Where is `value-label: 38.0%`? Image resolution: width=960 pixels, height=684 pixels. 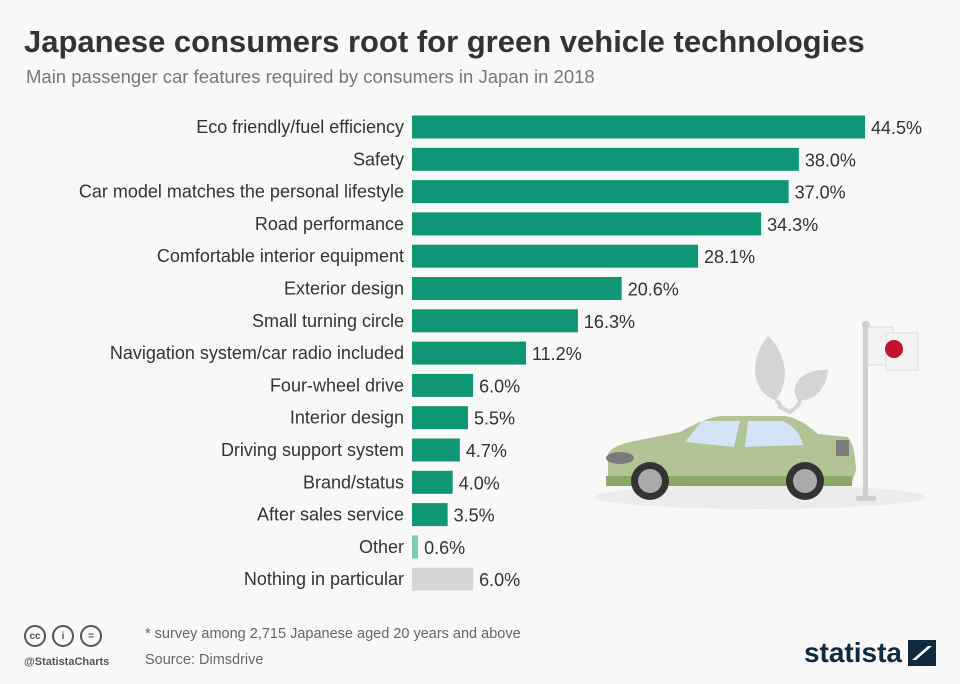
value-label: 38.0% is located at coordinates (830, 160).